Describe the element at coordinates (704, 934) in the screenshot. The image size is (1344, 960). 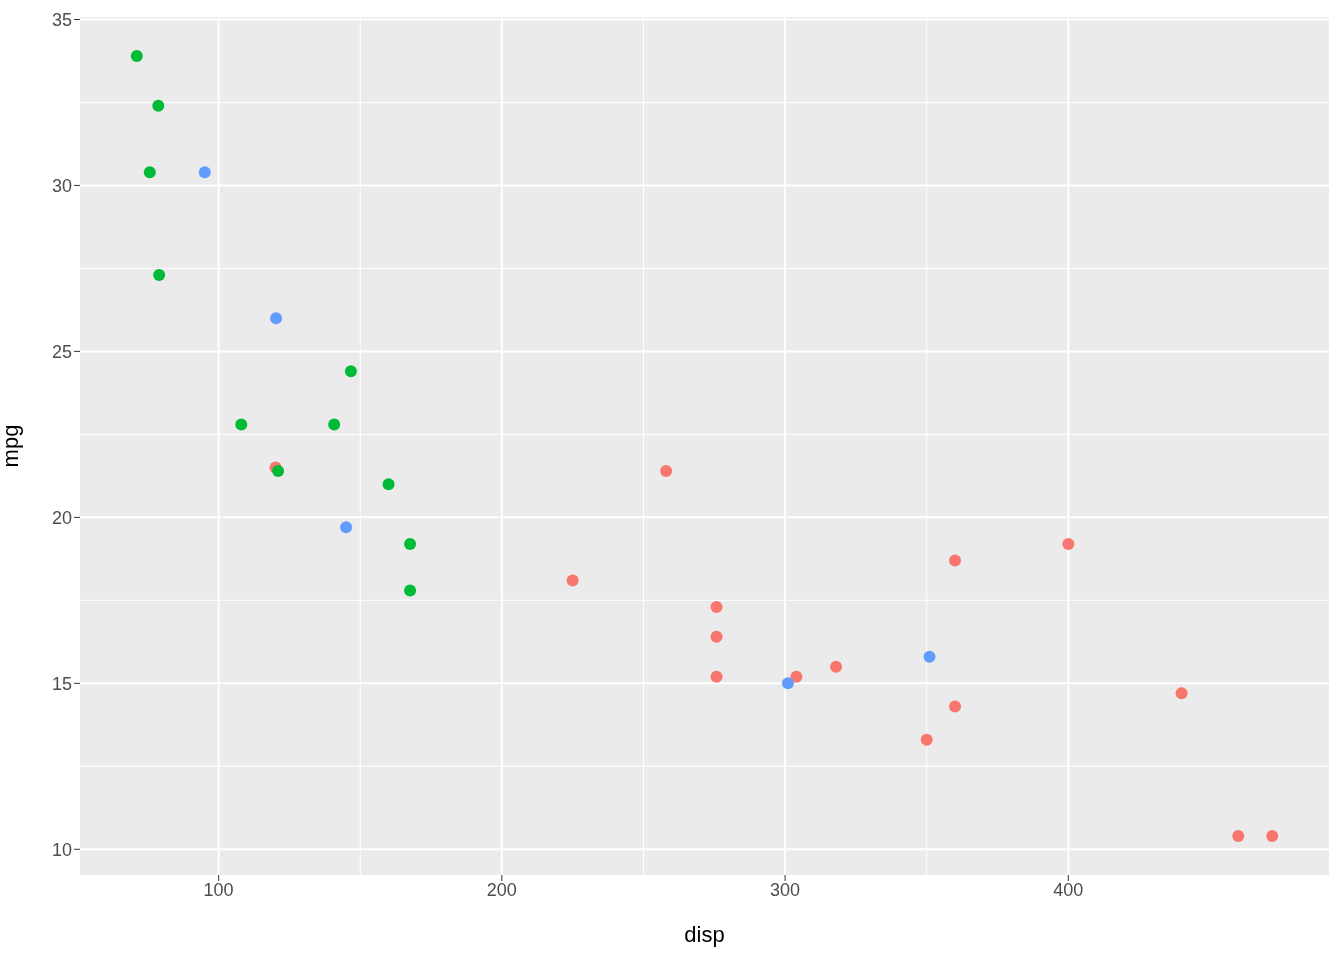
I see `x-axis-title: disp` at that location.